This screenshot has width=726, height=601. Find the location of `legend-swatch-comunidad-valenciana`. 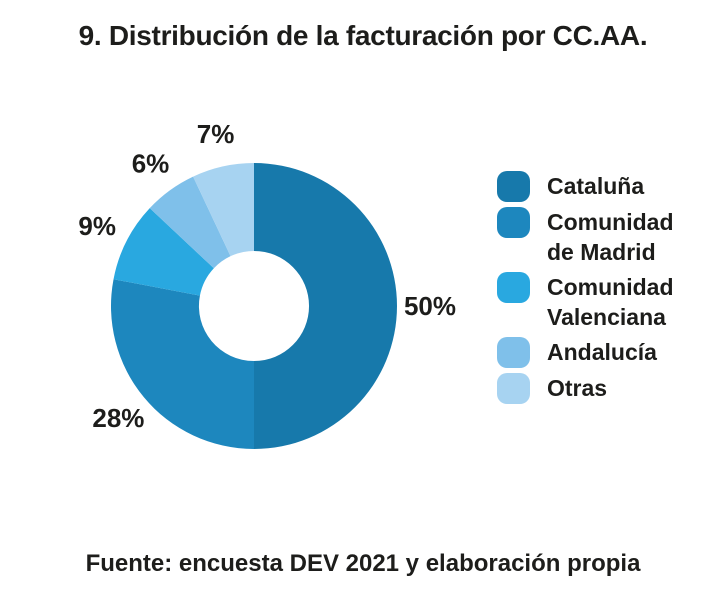

legend-swatch-comunidad-valenciana is located at coordinates (513, 287).